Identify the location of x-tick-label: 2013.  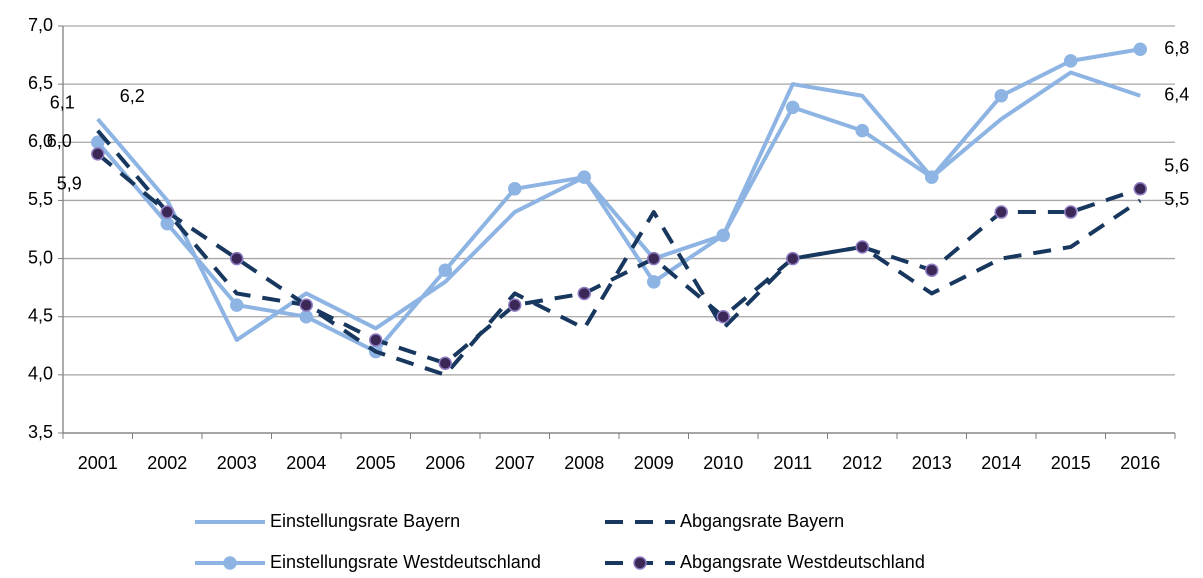
(932, 463).